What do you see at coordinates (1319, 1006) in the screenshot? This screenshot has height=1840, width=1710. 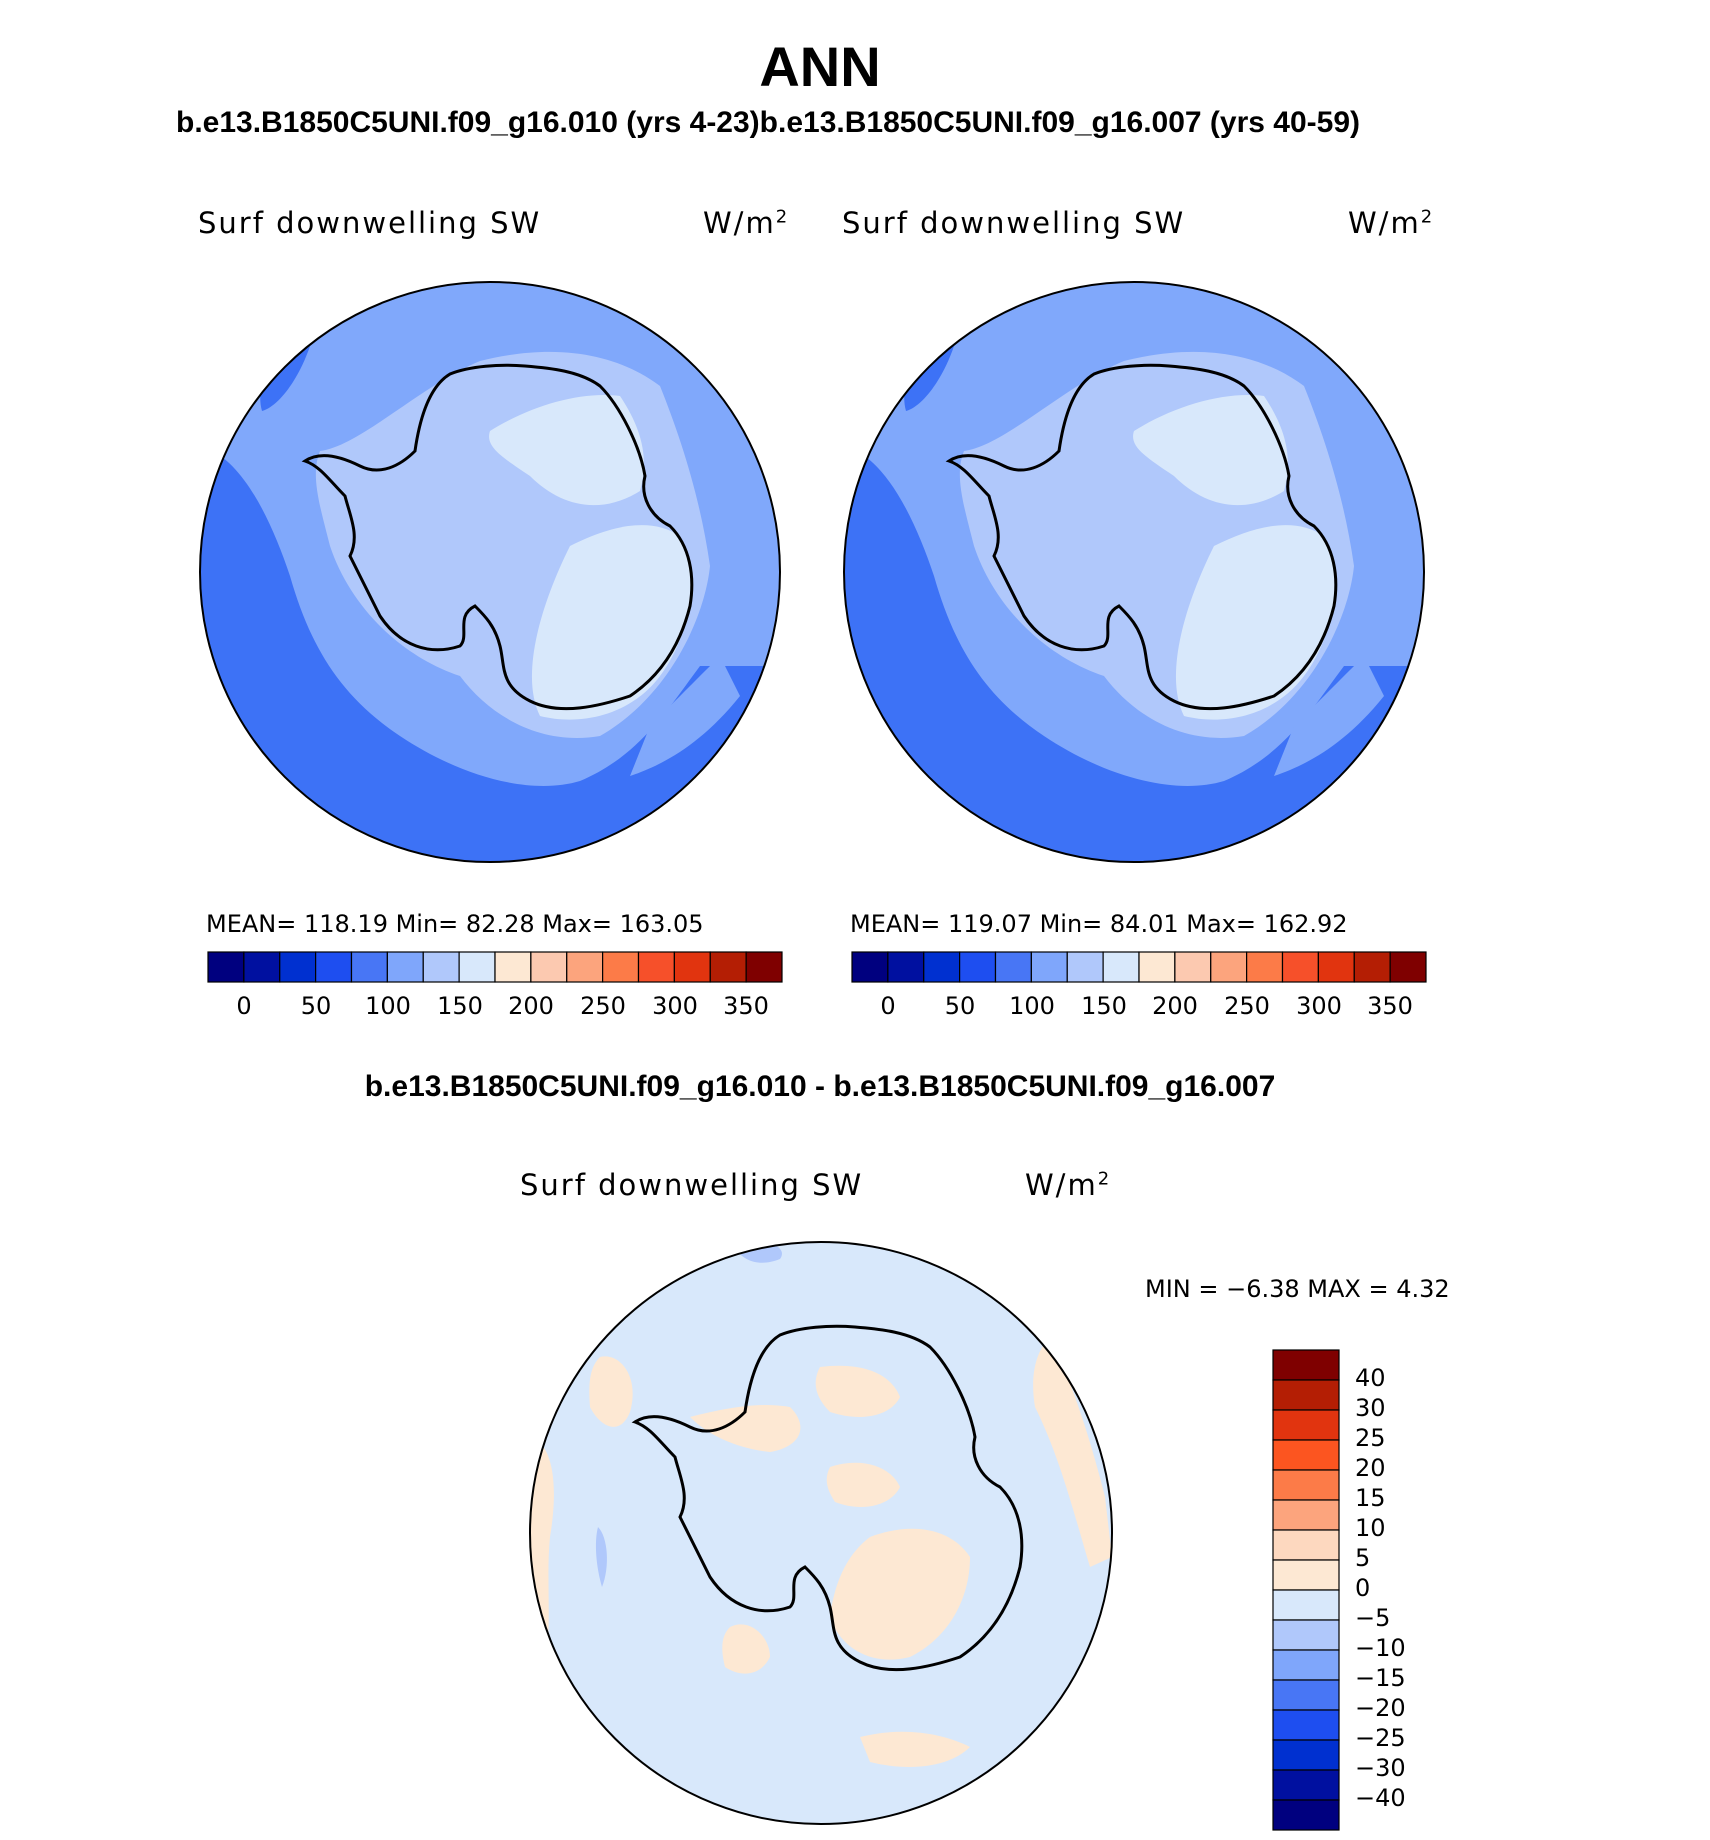 I see `panel2-colorbar-tick: 300` at bounding box center [1319, 1006].